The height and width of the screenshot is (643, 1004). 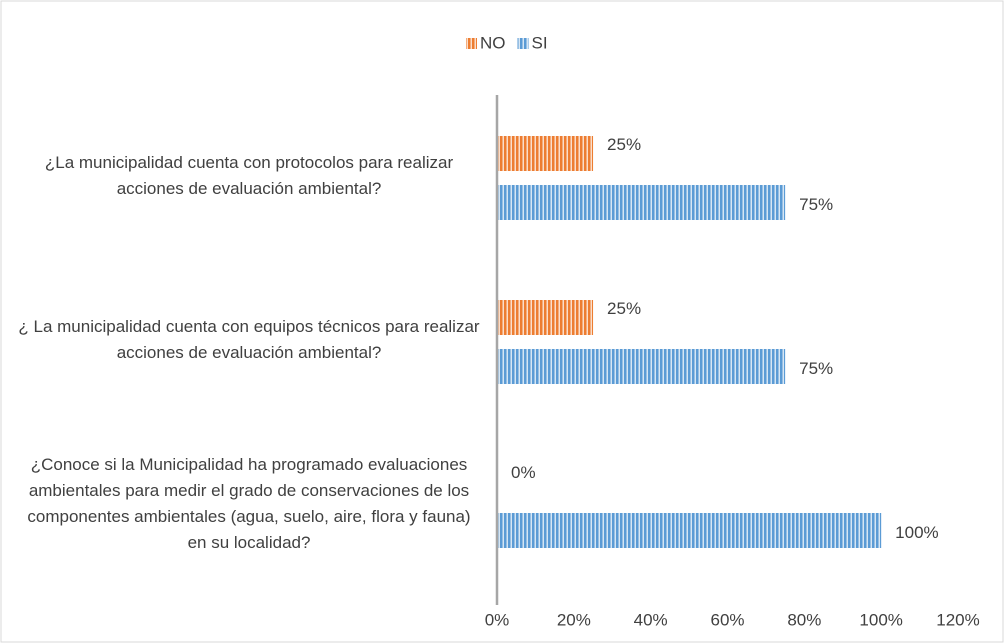 I want to click on legend-label: NO, so click(x=493, y=42).